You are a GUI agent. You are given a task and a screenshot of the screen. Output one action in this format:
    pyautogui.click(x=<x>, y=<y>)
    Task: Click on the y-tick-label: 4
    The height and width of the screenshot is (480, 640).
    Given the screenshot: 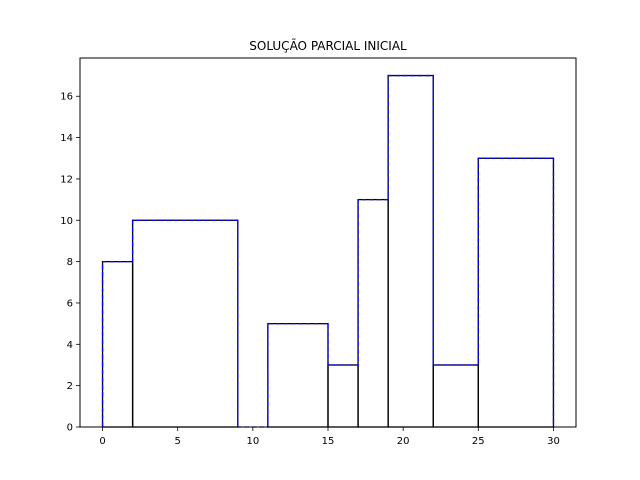 What is the action you would take?
    pyautogui.click(x=70, y=345)
    